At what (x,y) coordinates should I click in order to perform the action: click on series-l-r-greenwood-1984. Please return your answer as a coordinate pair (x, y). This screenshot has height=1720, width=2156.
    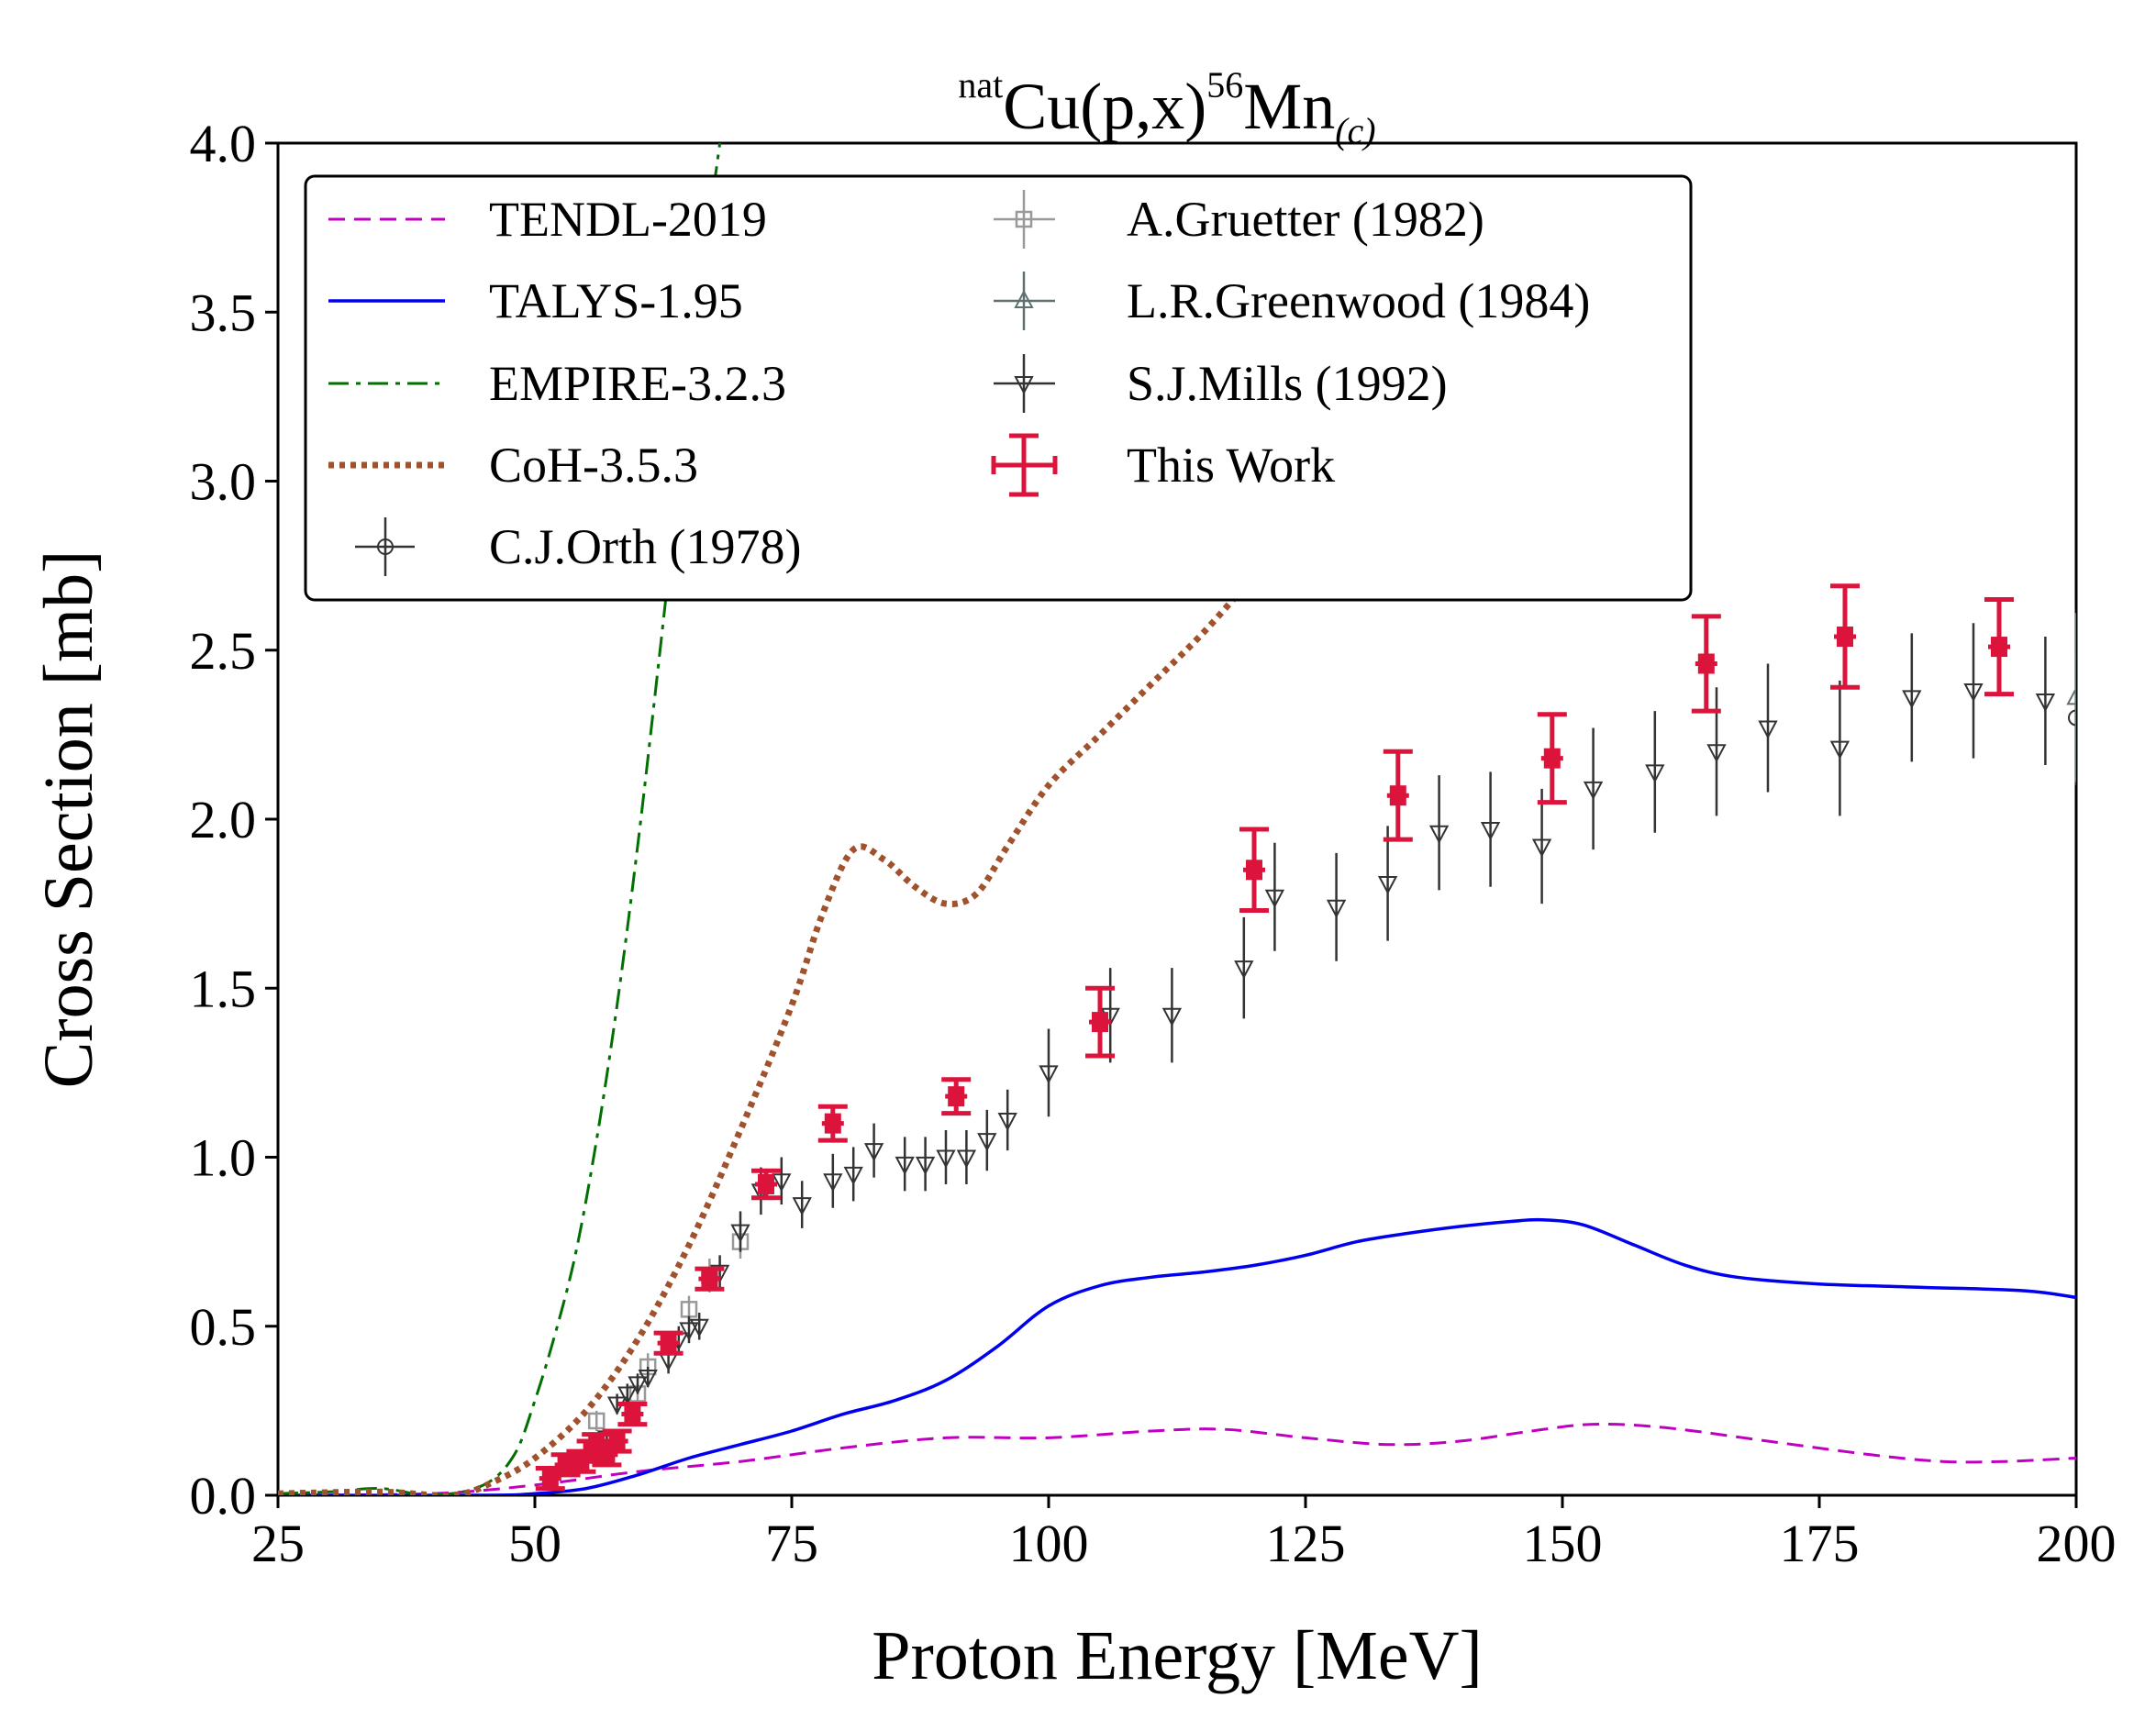
    Looking at the image, I should click on (2071, 697).